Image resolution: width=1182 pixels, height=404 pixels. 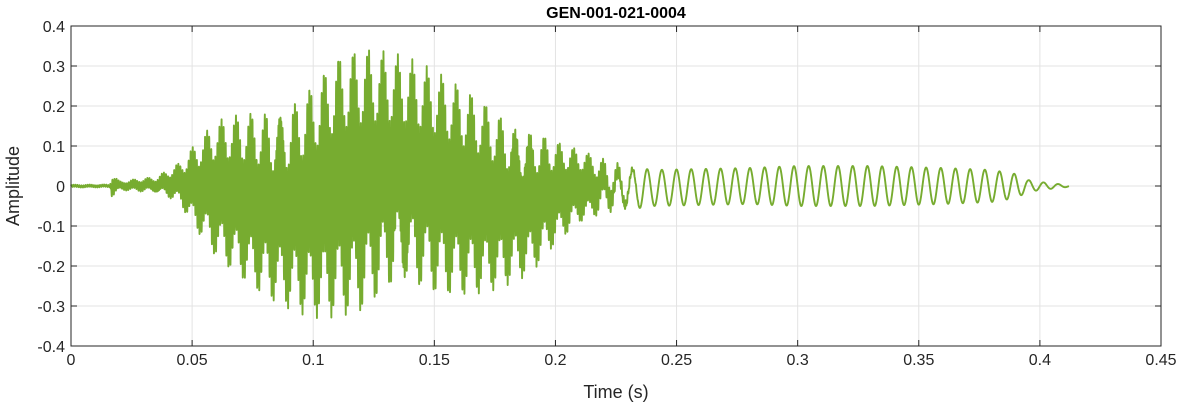 What do you see at coordinates (434, 360) in the screenshot?
I see `x-tick-label: 0.15` at bounding box center [434, 360].